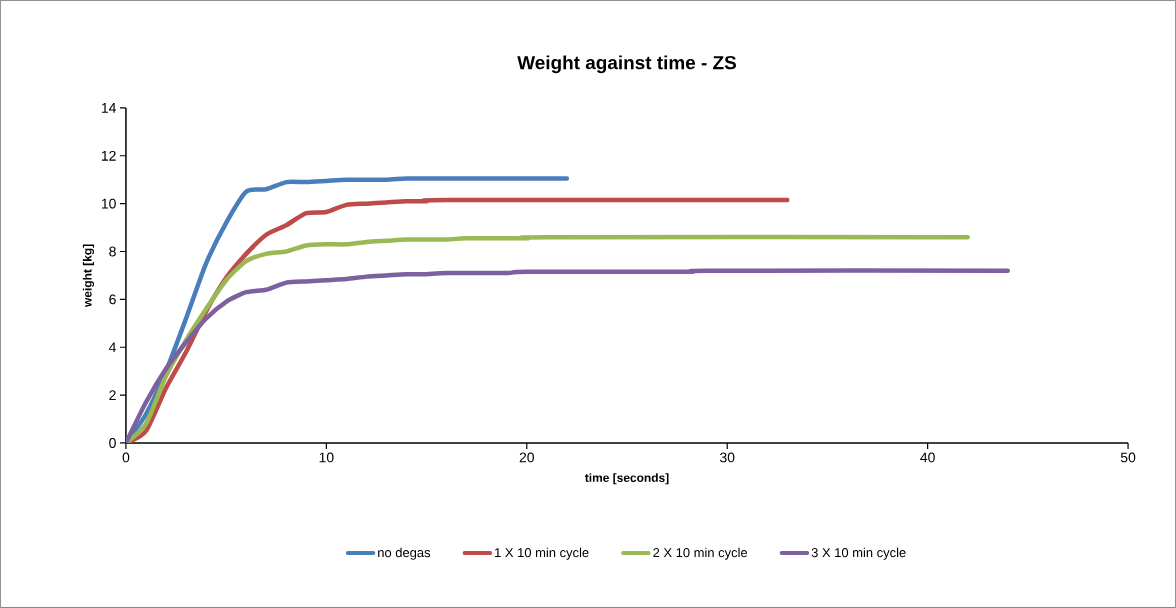 This screenshot has height=608, width=1176. Describe the element at coordinates (112, 347) in the screenshot. I see `y-tick-label: 4` at that location.